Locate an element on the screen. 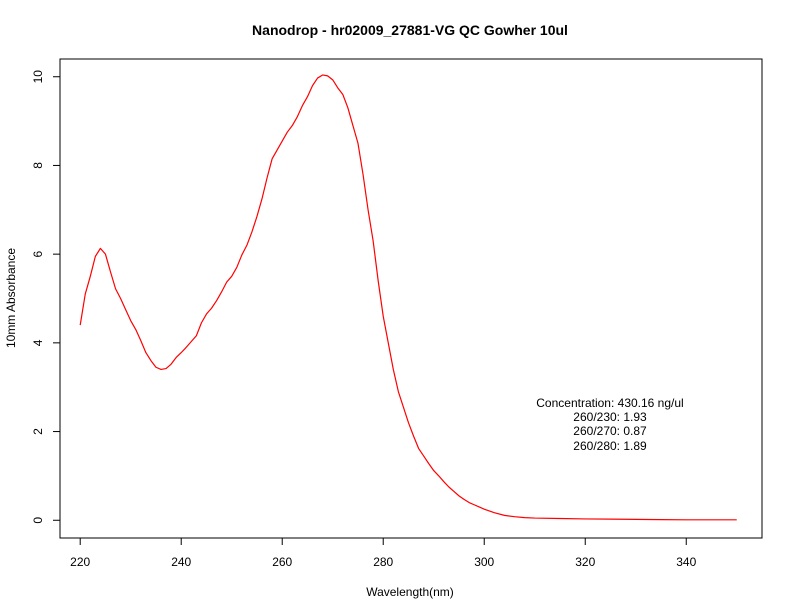  y-tick-label: 2 is located at coordinates (38, 431).